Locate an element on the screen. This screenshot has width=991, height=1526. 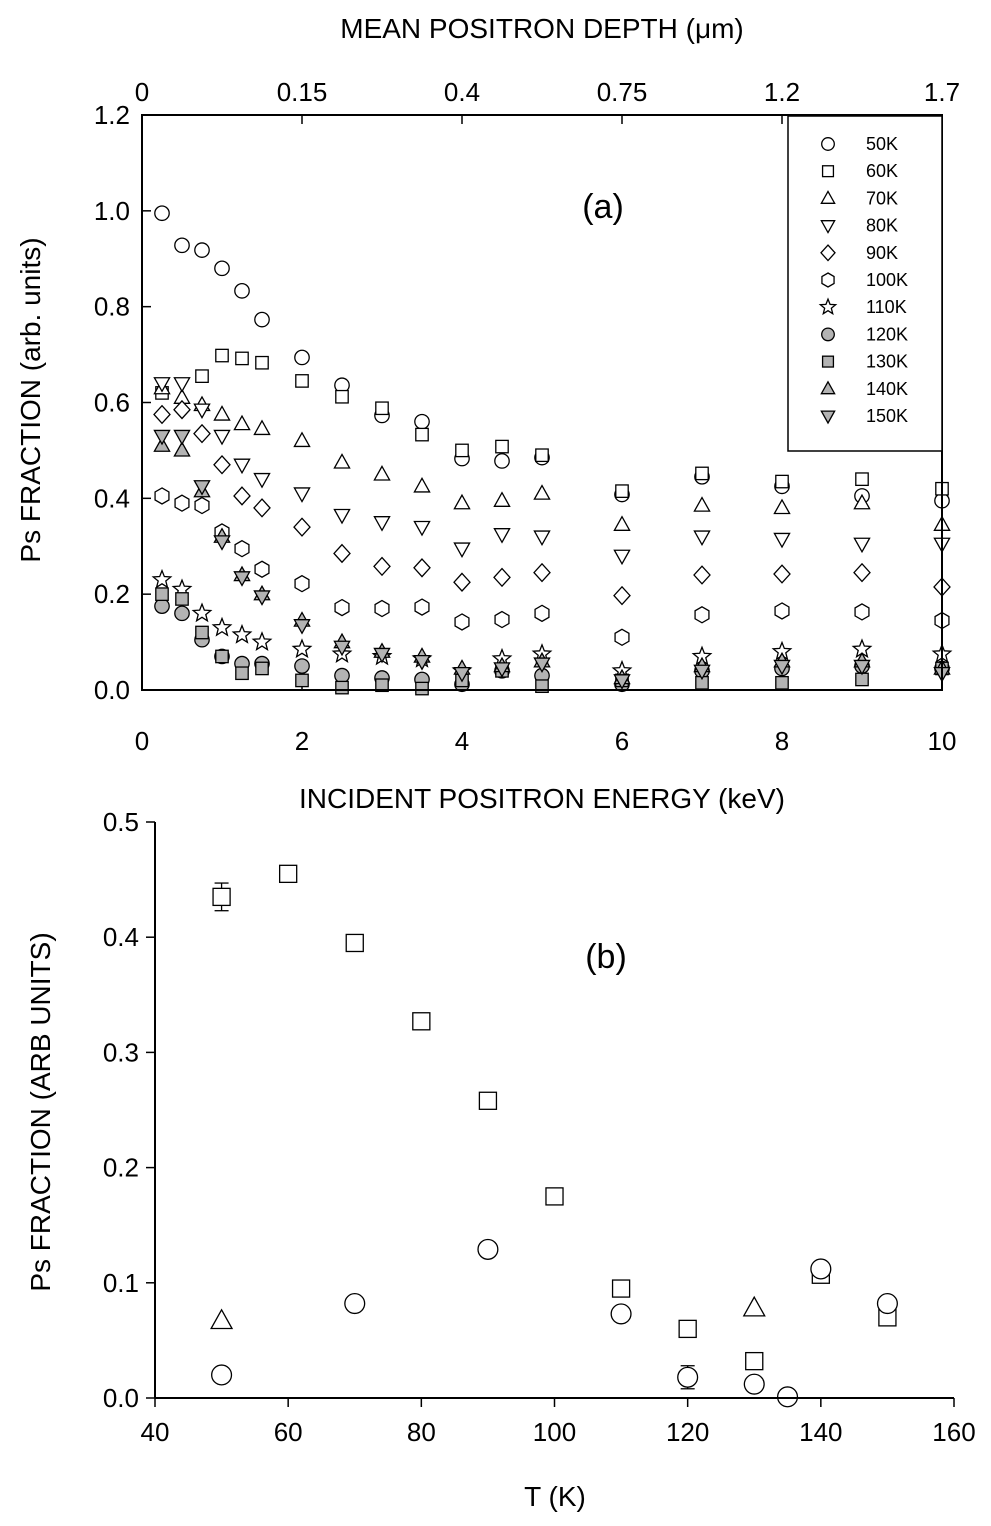
panel-b-x-tick-label: 120 is located at coordinates (687, 1432).